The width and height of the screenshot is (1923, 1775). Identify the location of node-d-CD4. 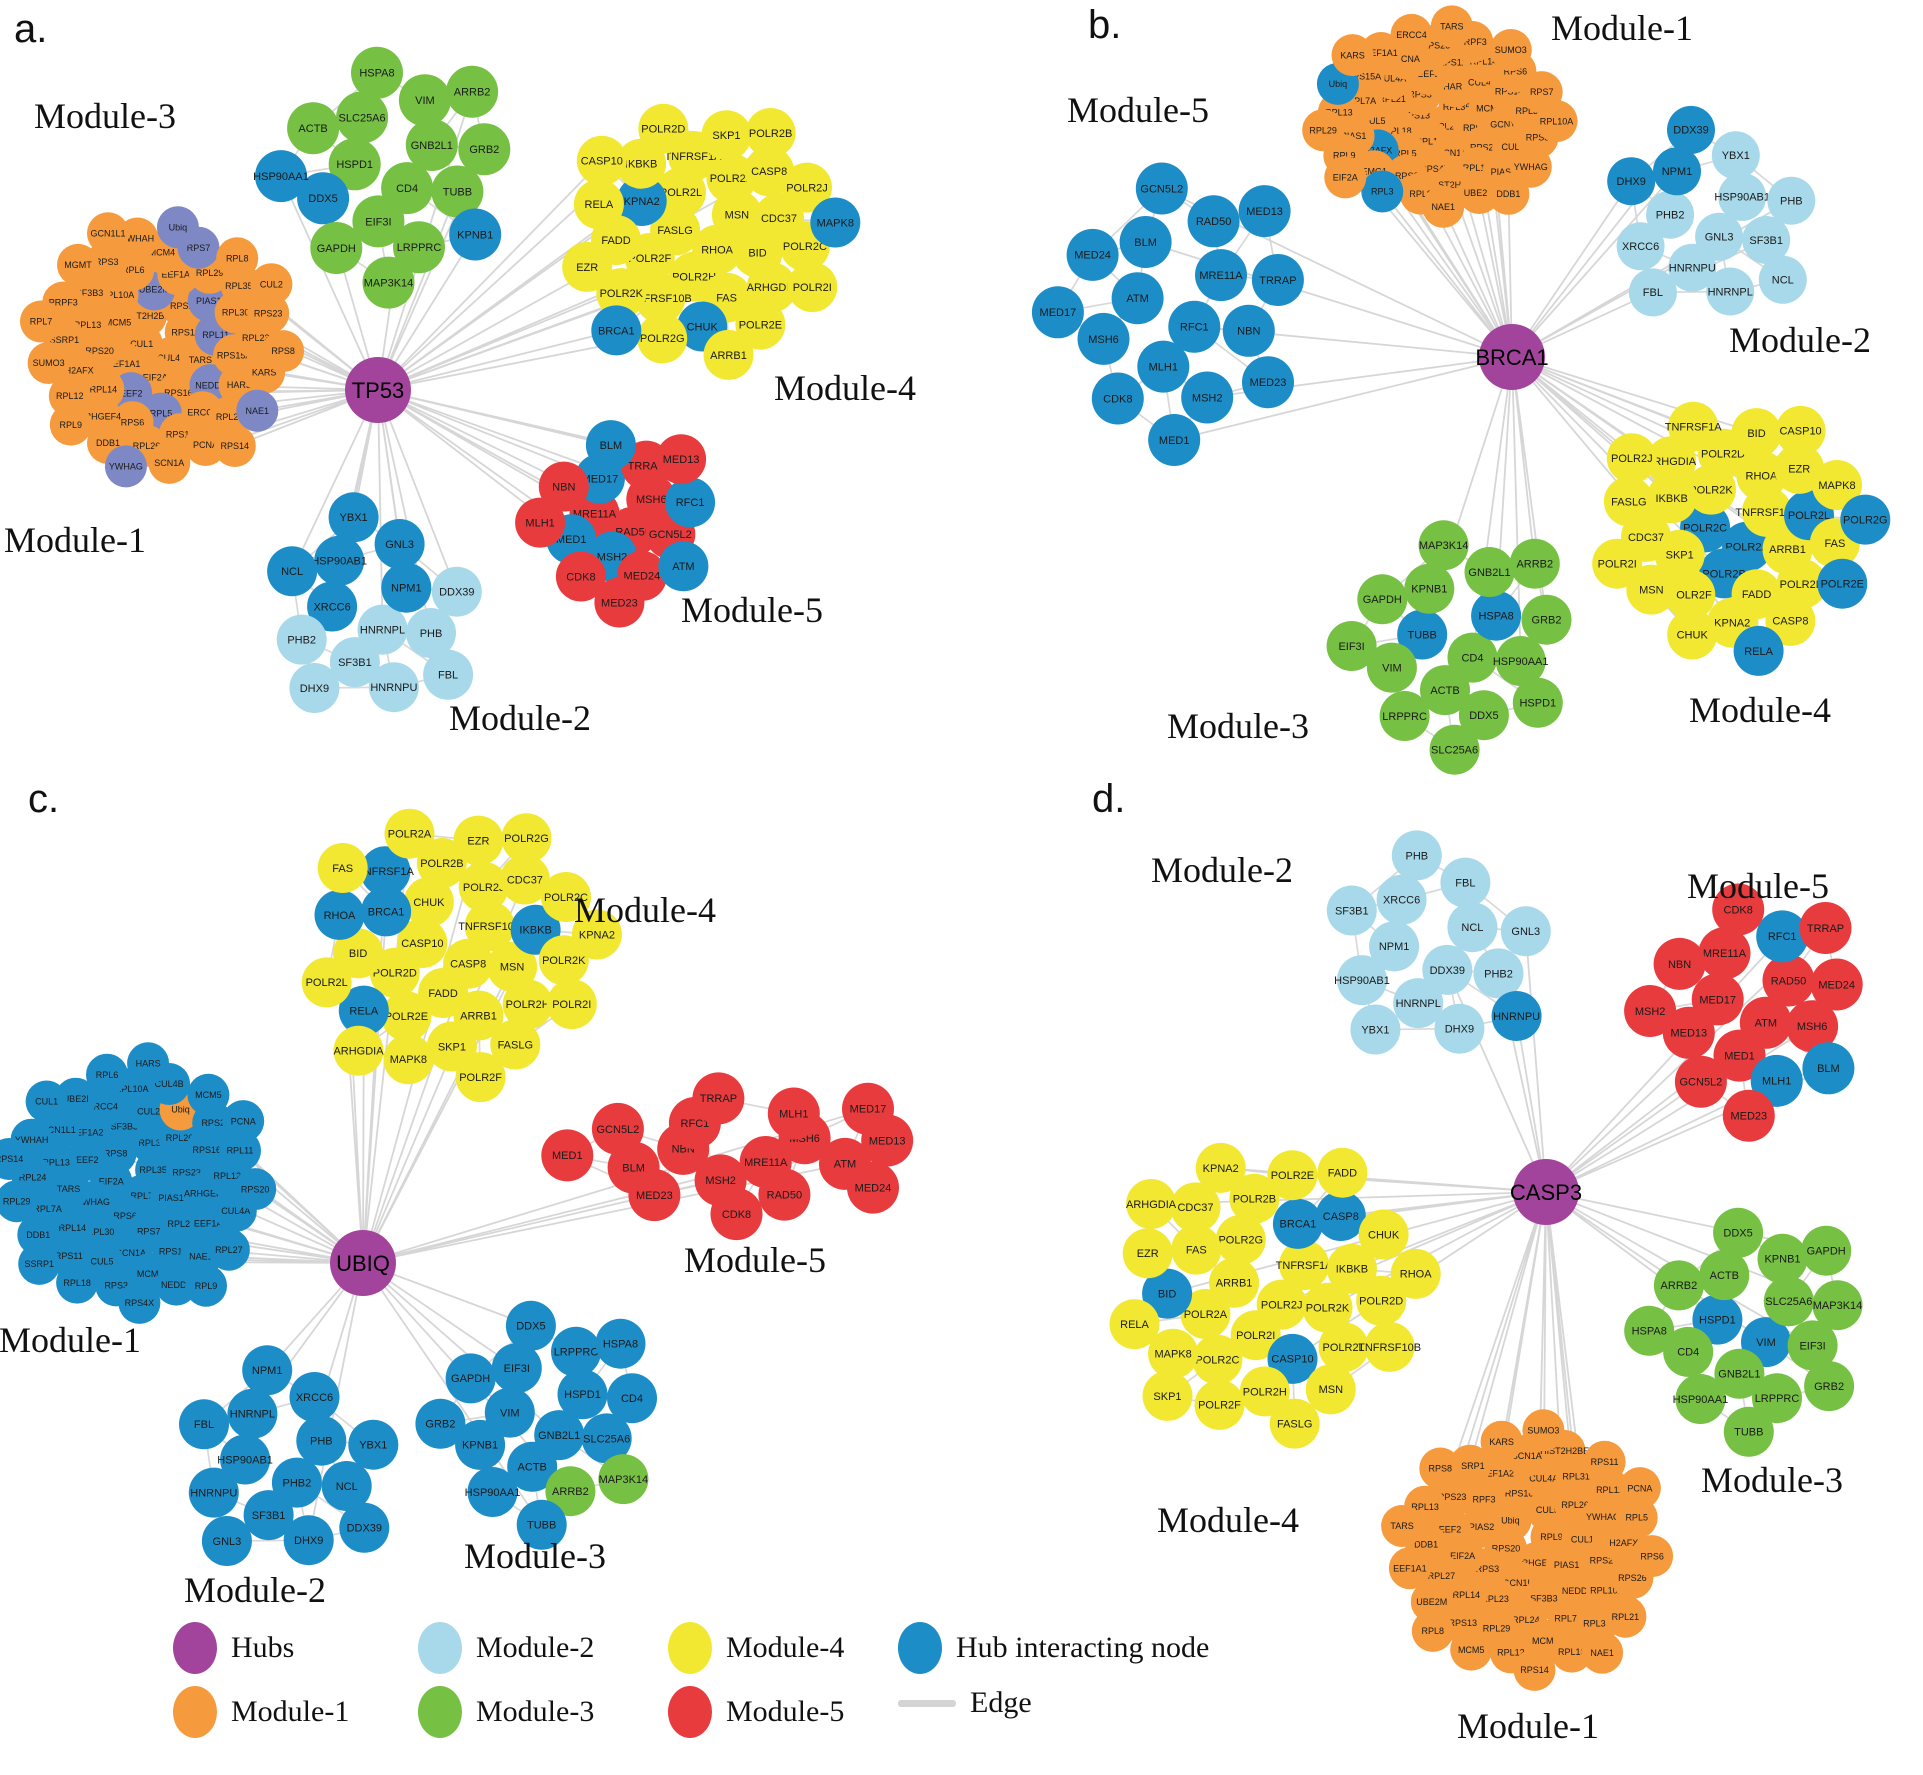
(1688, 1351).